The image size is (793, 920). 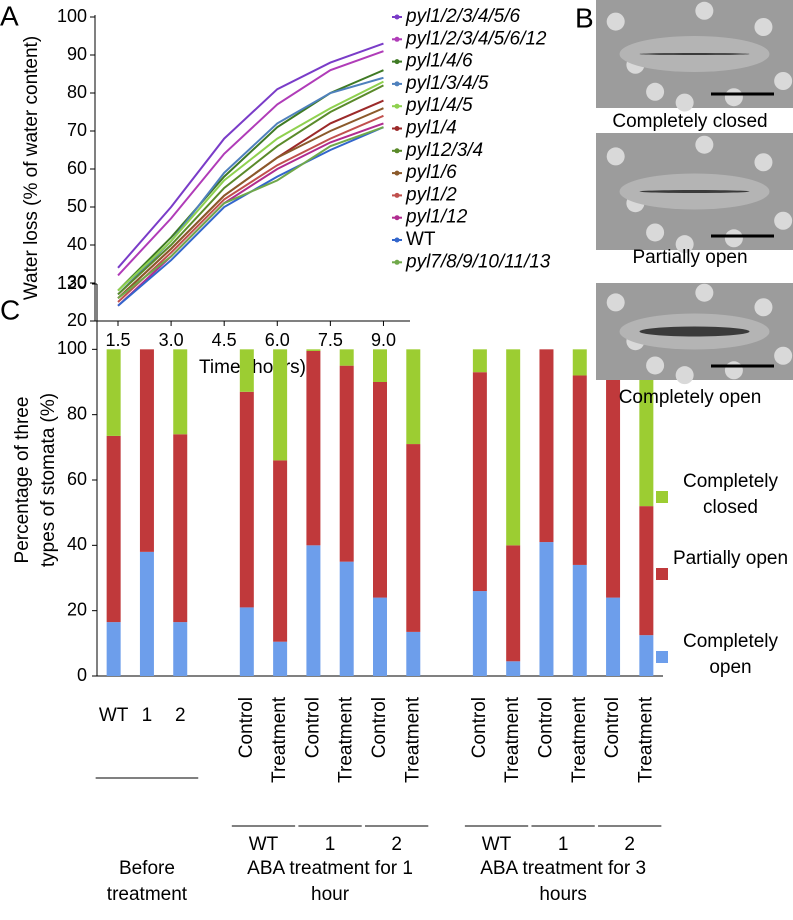 I want to click on y-tick-label: 100, so click(x=72, y=16).